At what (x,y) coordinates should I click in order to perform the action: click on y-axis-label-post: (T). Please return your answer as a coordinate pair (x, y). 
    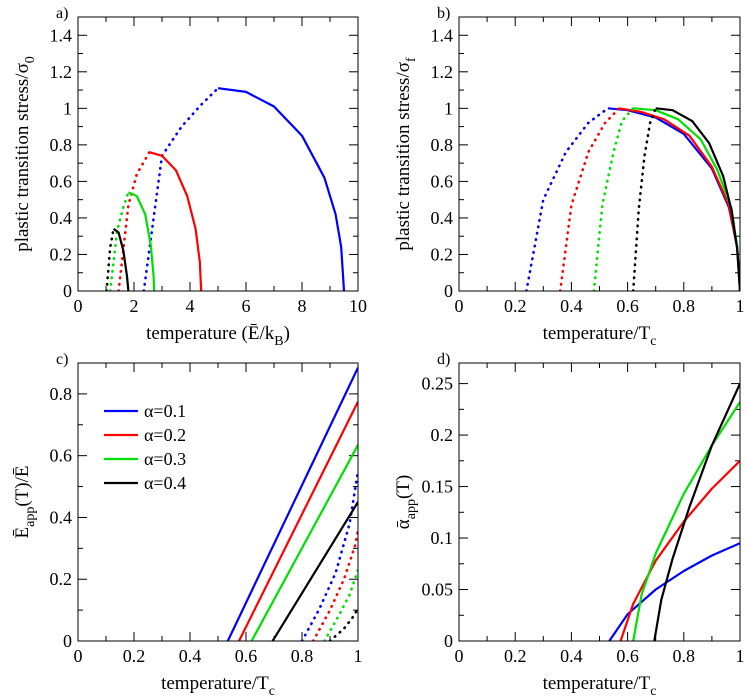
    Looking at the image, I should click on (403, 487).